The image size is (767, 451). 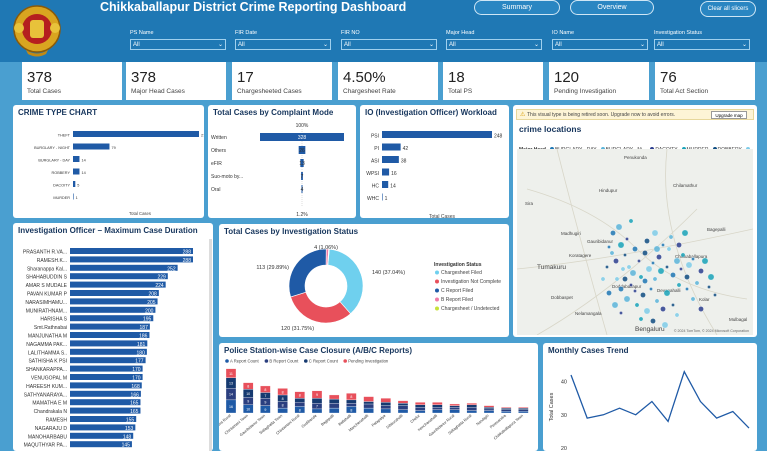 What do you see at coordinates (113, 309) in the screenshot?
I see `bar-munirathnam` at bounding box center [113, 309].